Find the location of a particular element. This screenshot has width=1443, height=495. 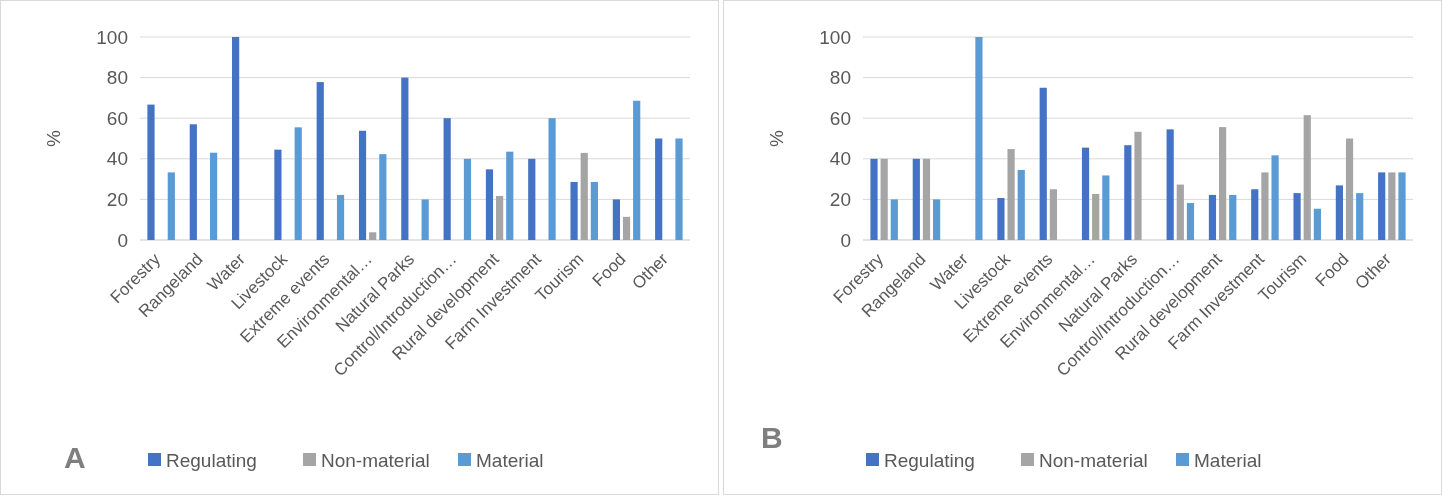

text: A is located at coordinates (75, 457).